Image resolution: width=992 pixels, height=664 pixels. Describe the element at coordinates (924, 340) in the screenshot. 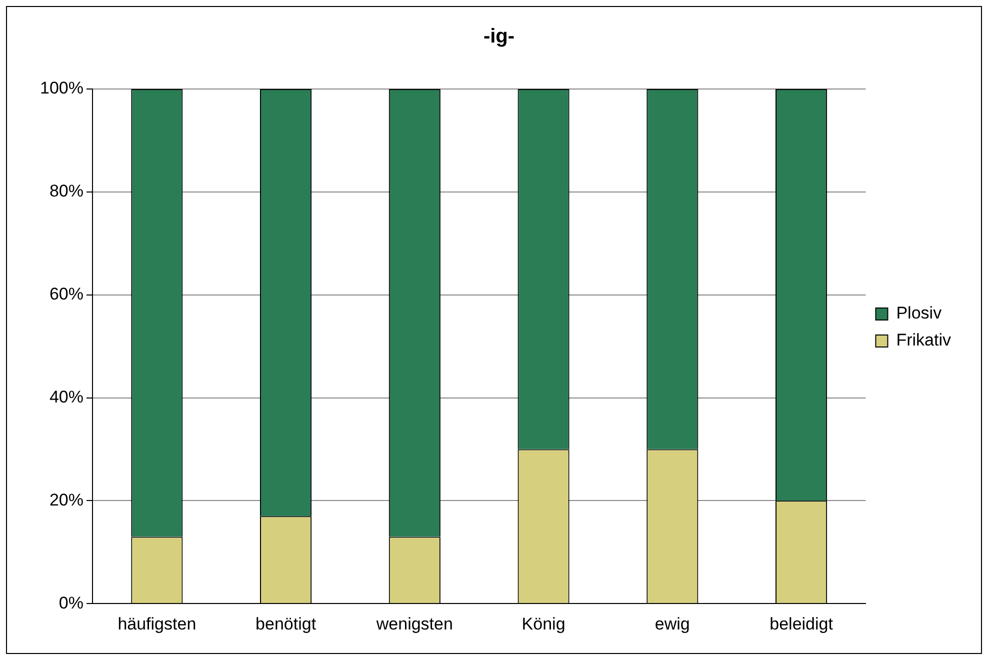

I see `legend-label: Frikativ` at that location.